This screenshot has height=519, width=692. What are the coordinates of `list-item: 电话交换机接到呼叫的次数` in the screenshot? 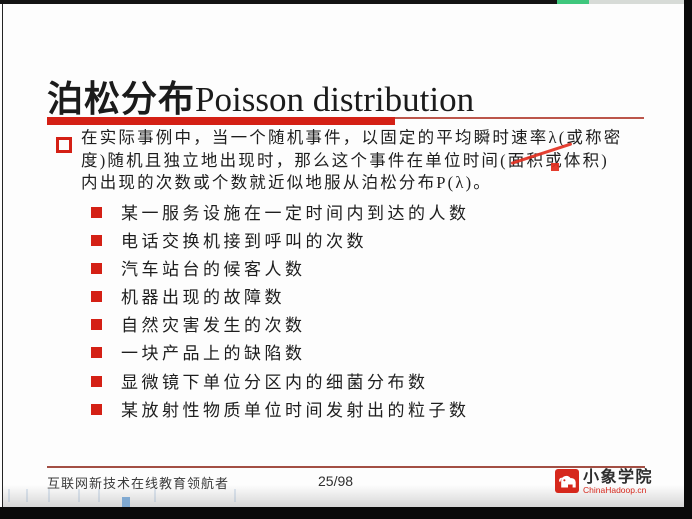 It's located at (280, 244).